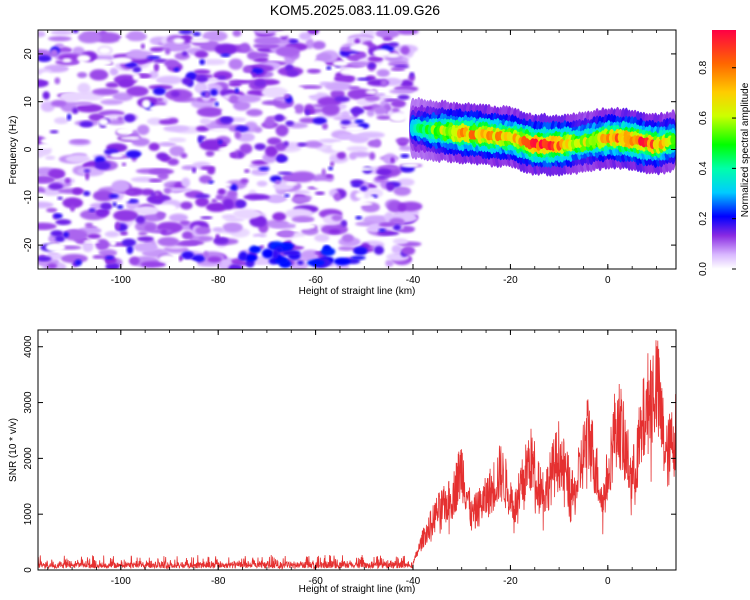 The width and height of the screenshot is (750, 600). What do you see at coordinates (724, 149) in the screenshot?
I see `colorbar-gradient` at bounding box center [724, 149].